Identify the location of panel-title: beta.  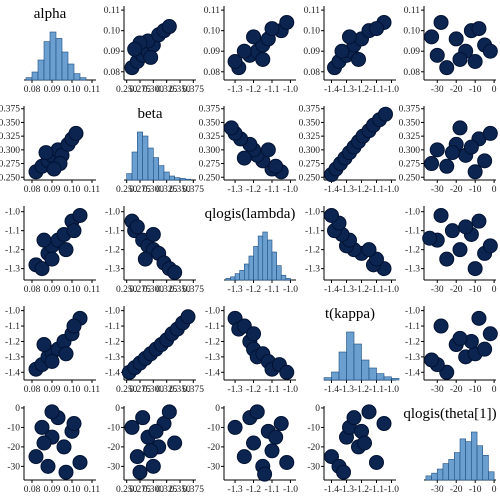
(150, 114).